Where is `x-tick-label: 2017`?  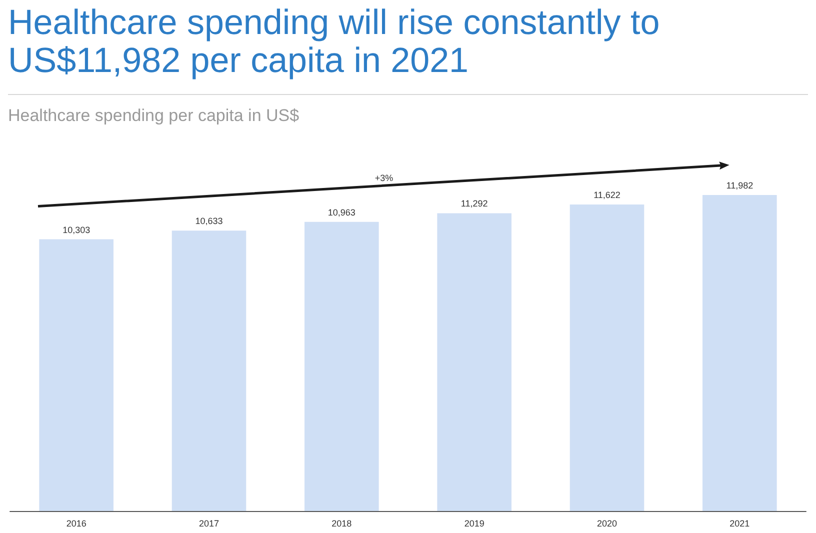 x-tick-label: 2017 is located at coordinates (209, 523).